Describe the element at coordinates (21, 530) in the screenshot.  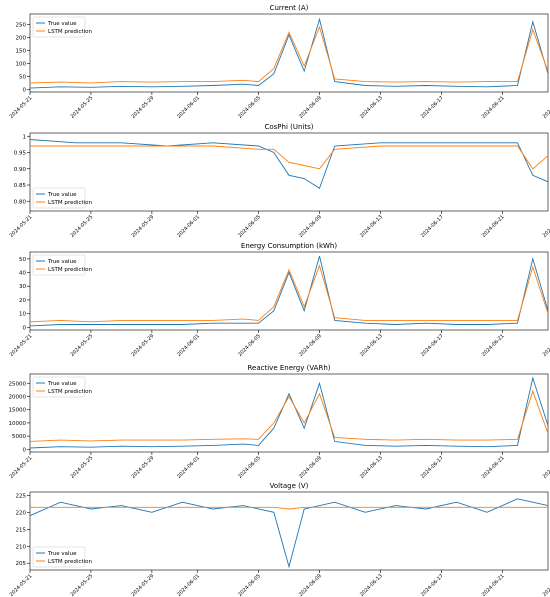
I see `y-tick-label: 215` at that location.